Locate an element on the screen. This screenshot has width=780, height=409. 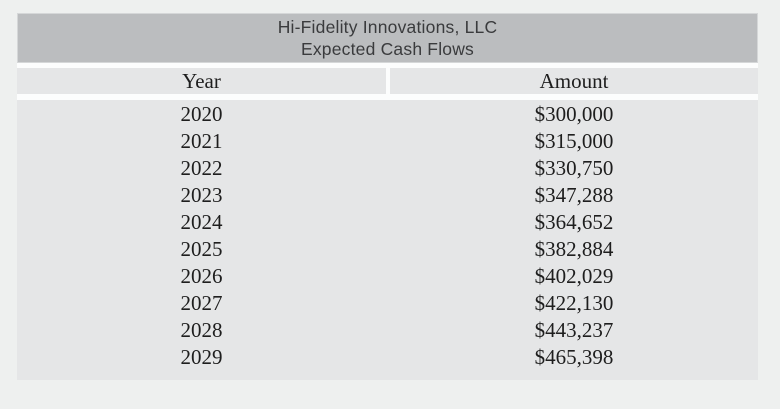
amount-cell: $300,000 is located at coordinates (574, 114).